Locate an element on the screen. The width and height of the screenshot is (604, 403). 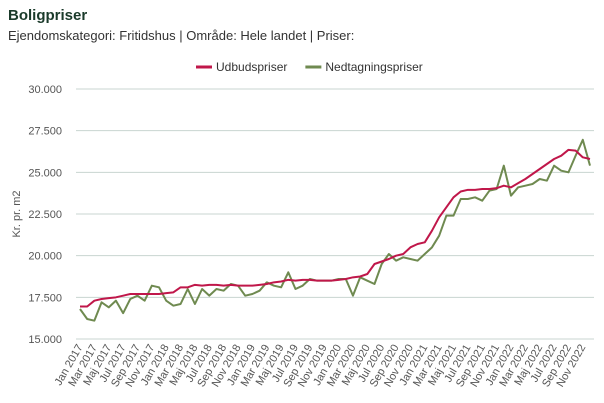
y-tick-label: 17.500 is located at coordinates (45, 298).